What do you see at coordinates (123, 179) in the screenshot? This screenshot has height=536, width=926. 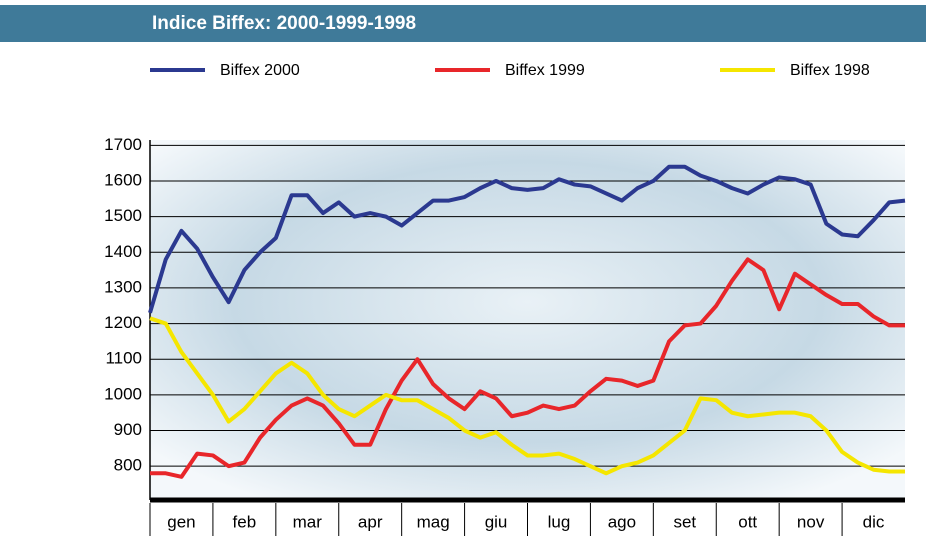 I see `y-tick-label: 1600` at bounding box center [123, 179].